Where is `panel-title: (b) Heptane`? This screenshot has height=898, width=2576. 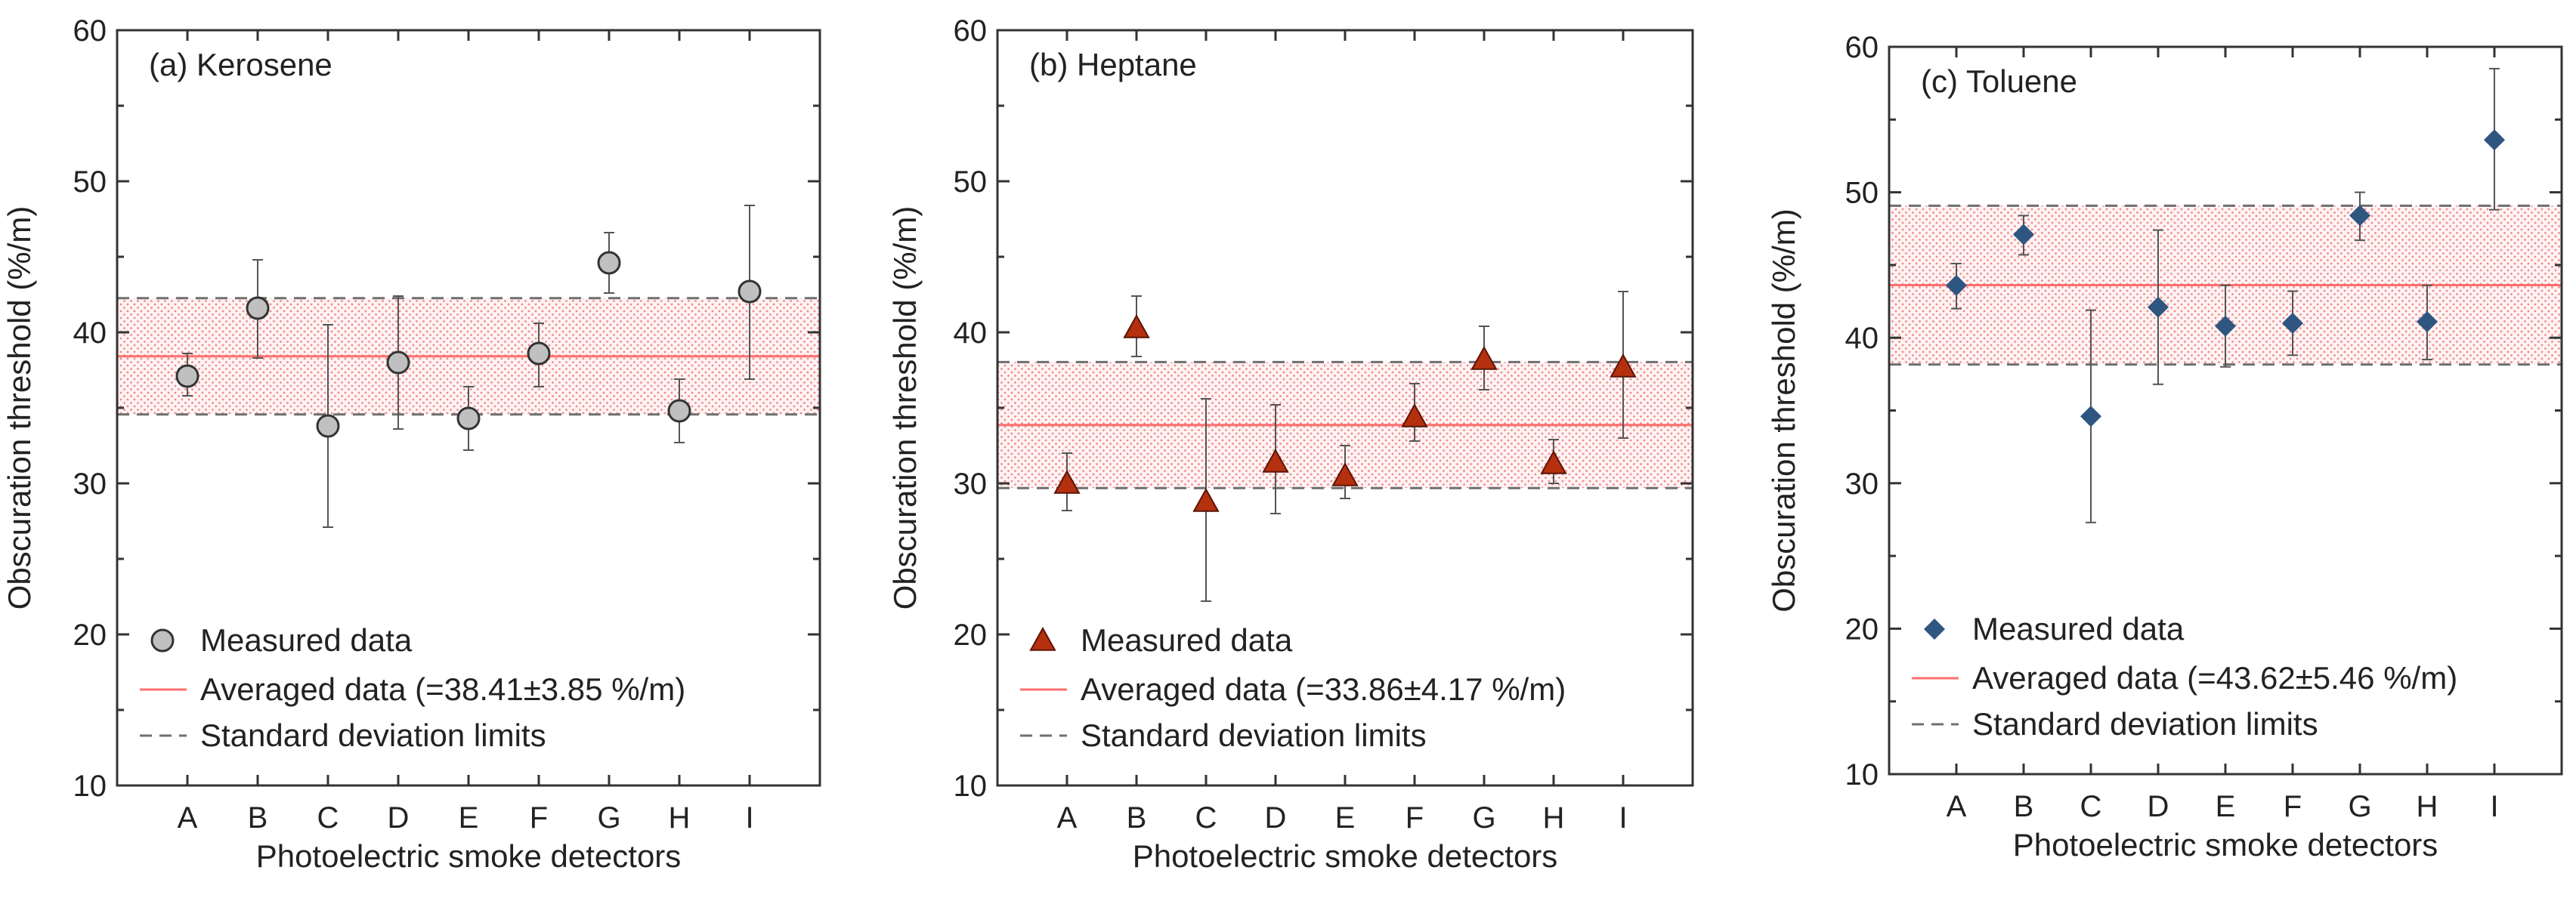 panel-title: (b) Heptane is located at coordinates (1113, 64).